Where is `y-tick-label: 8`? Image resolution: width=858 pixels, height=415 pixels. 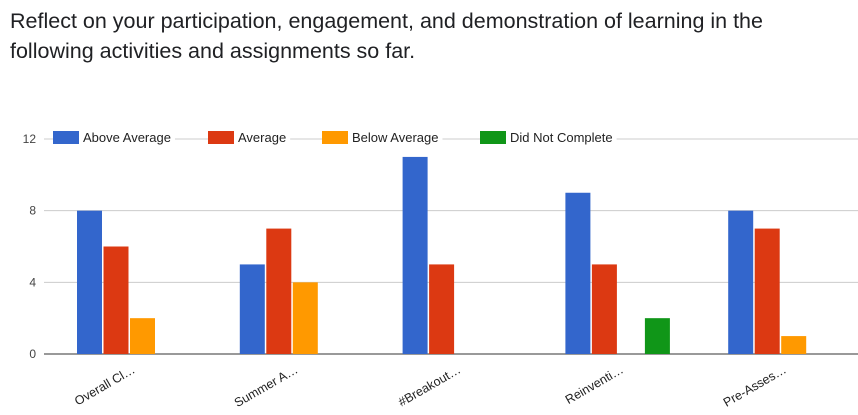 y-tick-label: 8 is located at coordinates (32, 211).